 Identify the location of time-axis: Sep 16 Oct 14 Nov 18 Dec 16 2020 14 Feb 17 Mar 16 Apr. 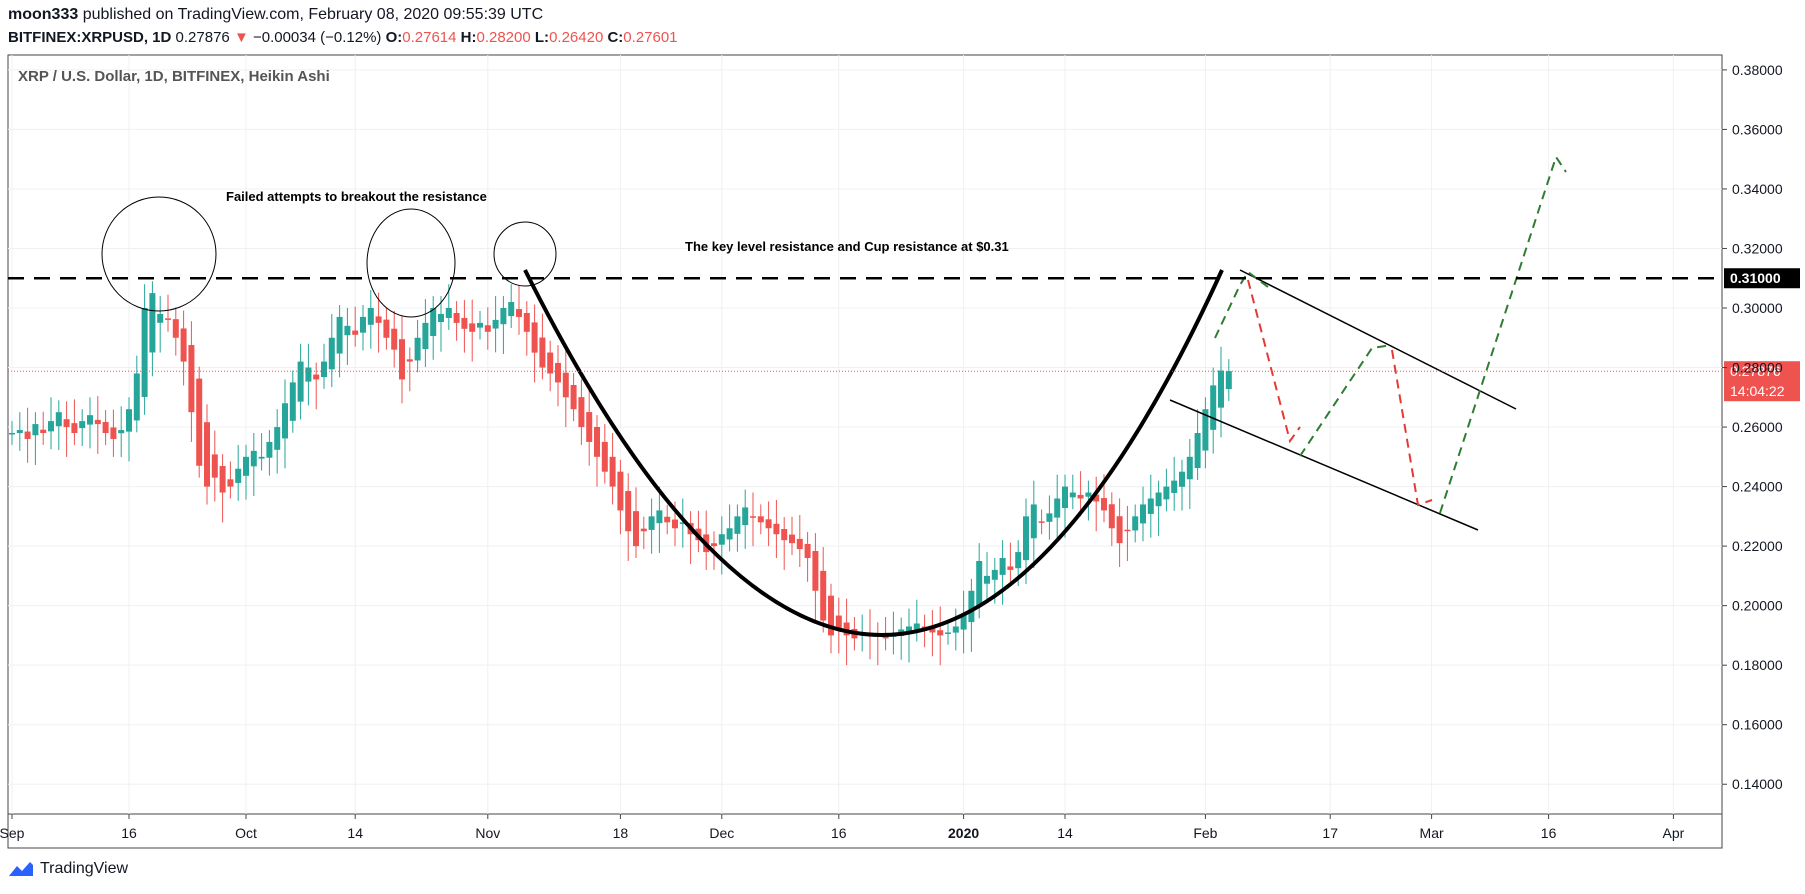
(842, 827).